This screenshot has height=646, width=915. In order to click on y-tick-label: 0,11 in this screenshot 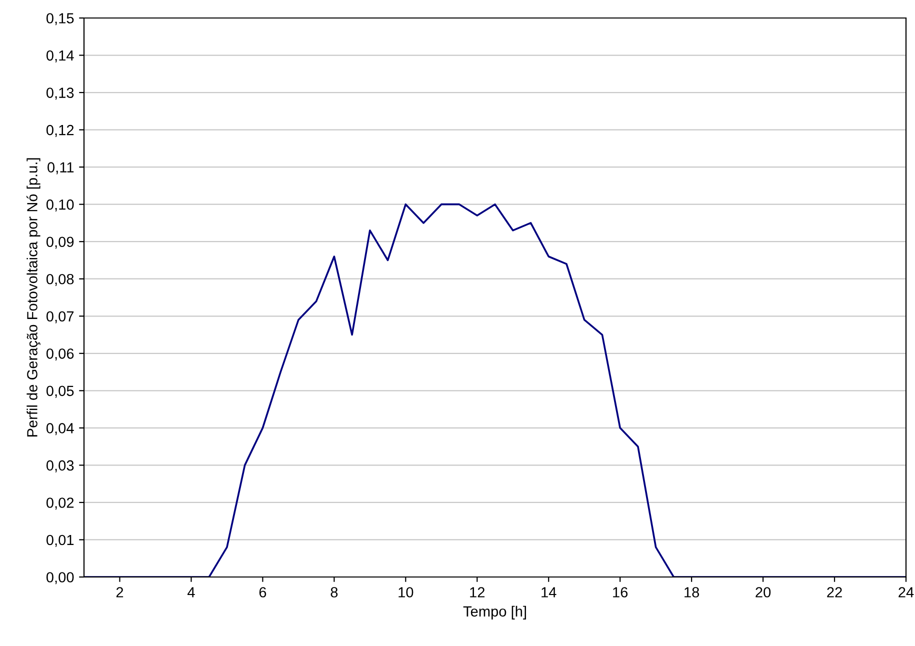, I will do `click(61, 168)`.